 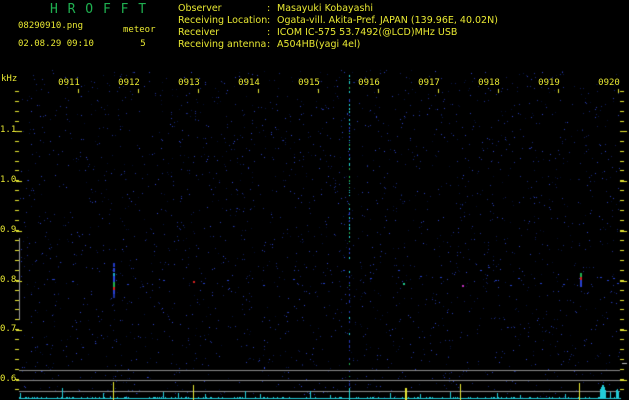 What do you see at coordinates (369, 83) in the screenshot?
I see `x-tick-0916: 0916` at bounding box center [369, 83].